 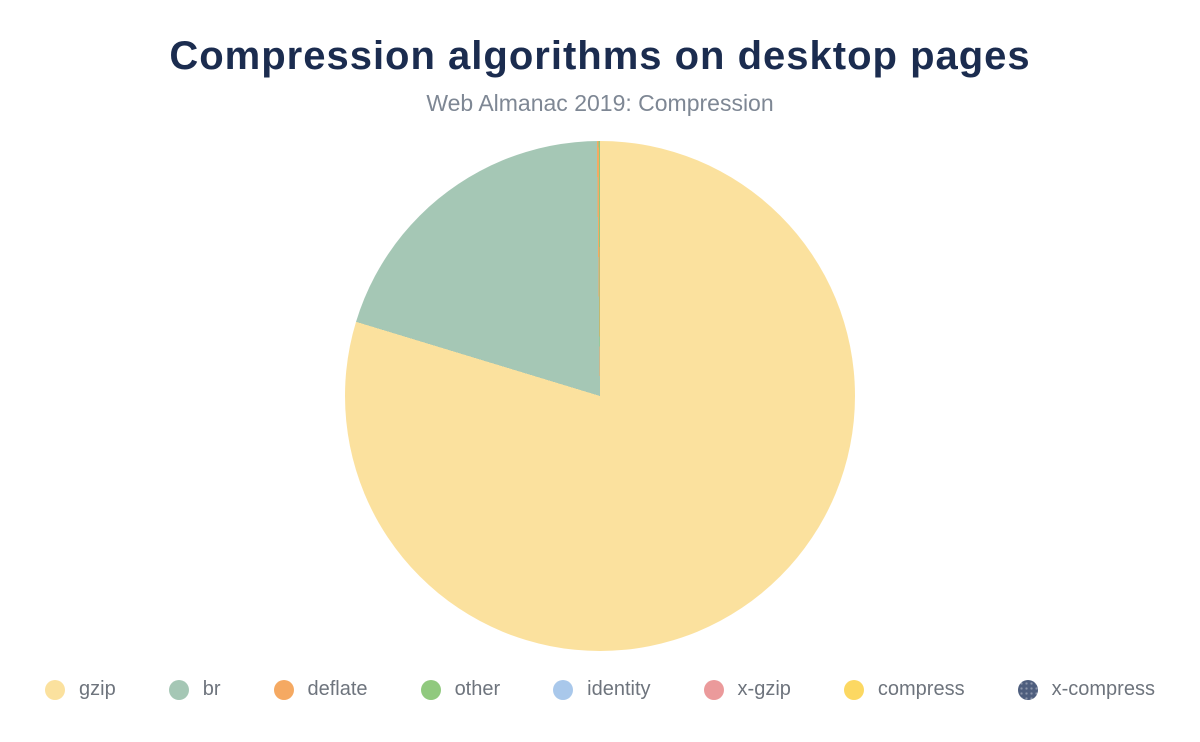 What do you see at coordinates (764, 689) in the screenshot?
I see `legend-label: x-gzip` at bounding box center [764, 689].